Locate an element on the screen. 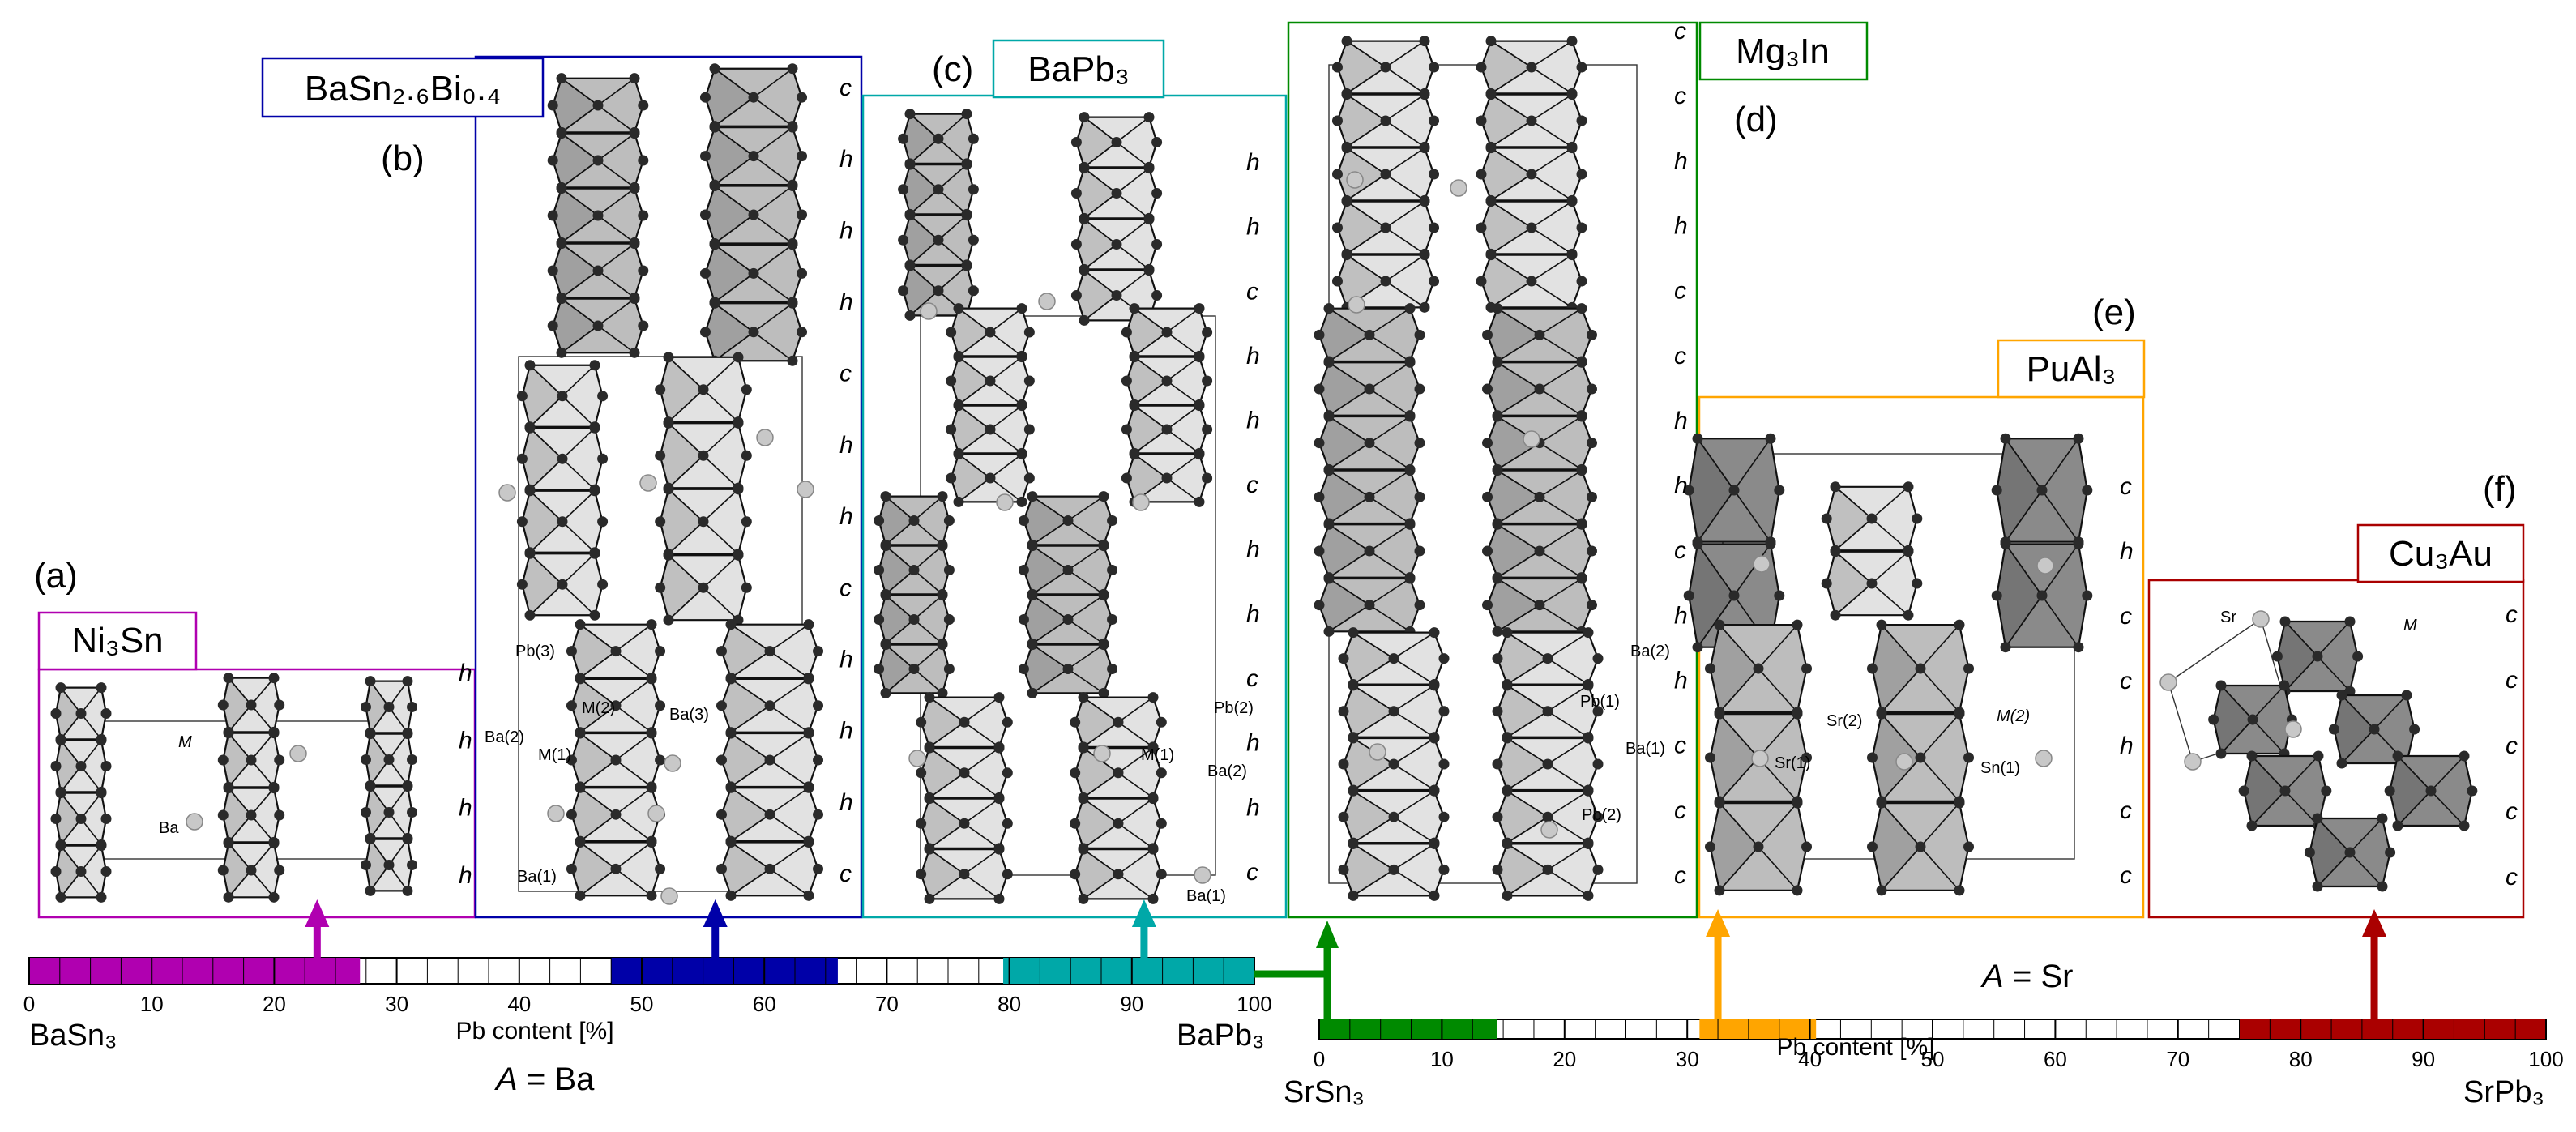 This screenshot has width=2576, height=1132. composition-scale-sr: 0 10 20 30 40 50 60 70 80 90 100 is located at coordinates (1939, 990).